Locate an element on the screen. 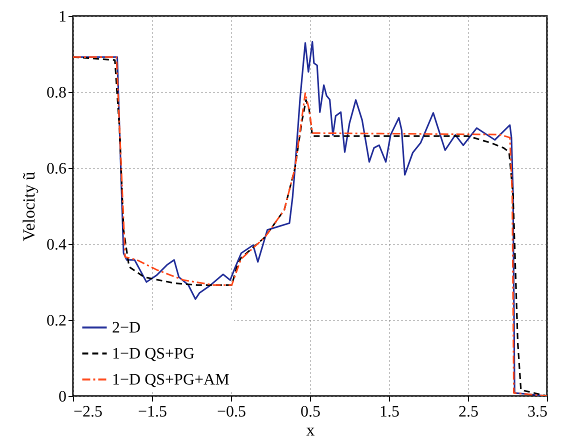 The height and width of the screenshot is (444, 565). y-tick-label: 1 is located at coordinates (62, 17).